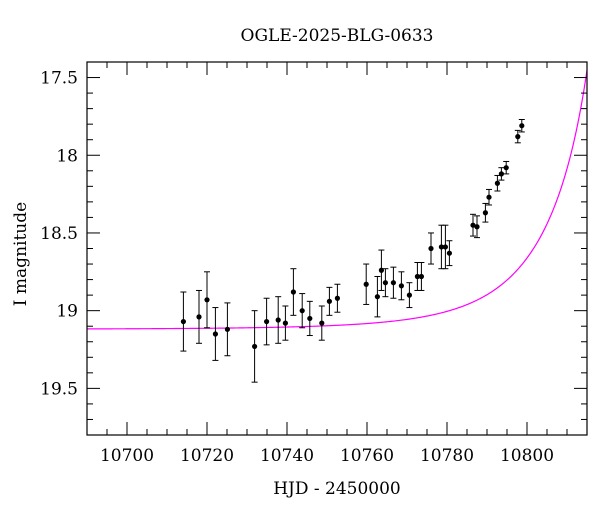  I want to click on x-tick-label: 10700, so click(127, 456).